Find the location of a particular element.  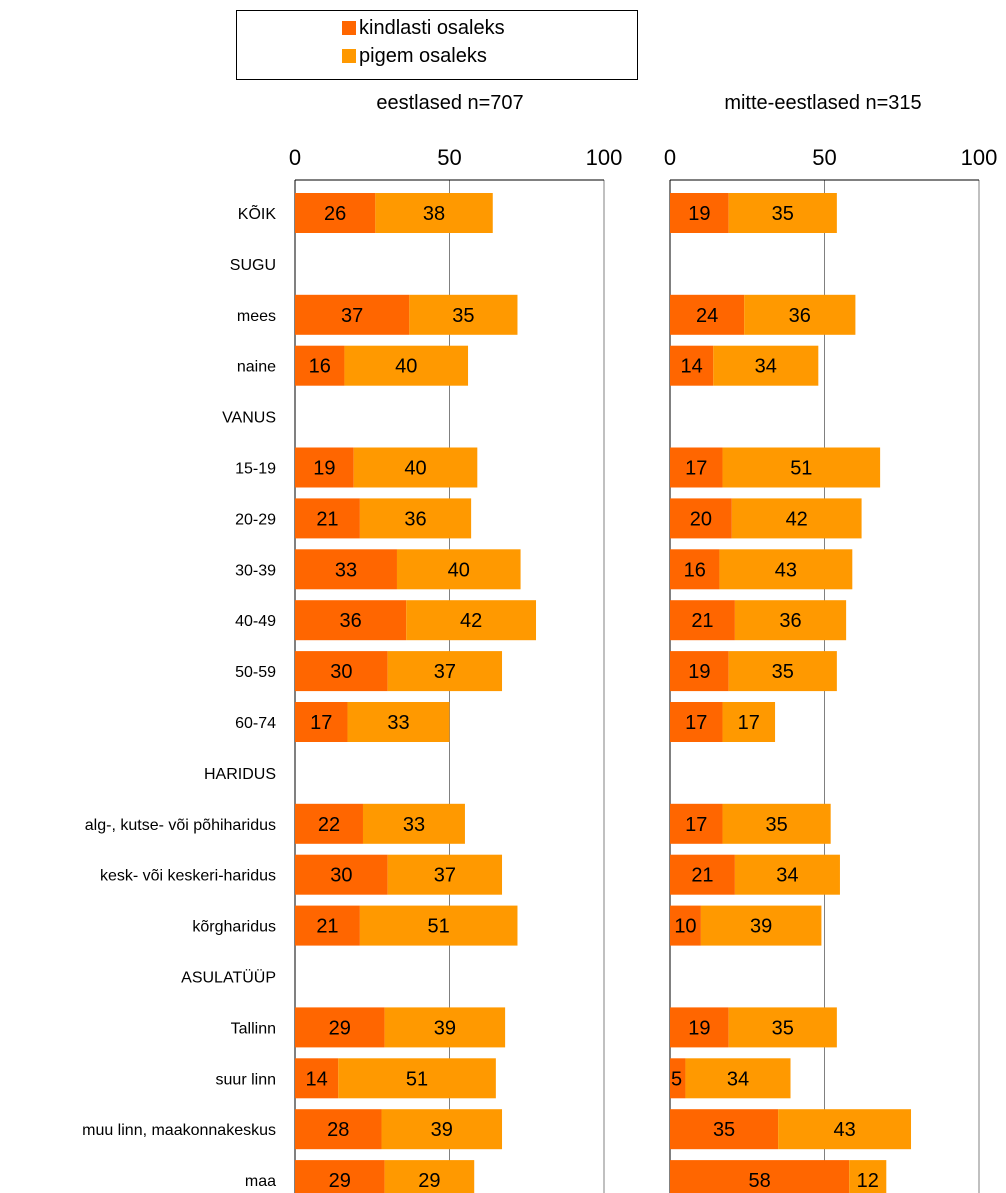

bar-label-0-1-2: 35 is located at coordinates (463, 316).